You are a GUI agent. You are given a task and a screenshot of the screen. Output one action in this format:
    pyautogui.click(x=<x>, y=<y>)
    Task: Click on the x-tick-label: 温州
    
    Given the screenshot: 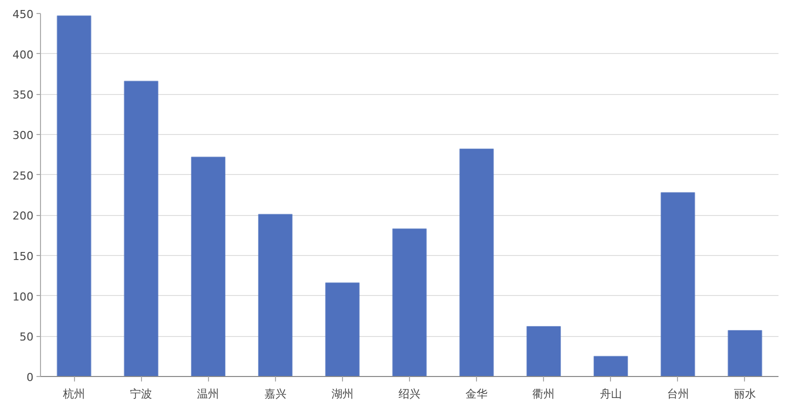 What is the action you would take?
    pyautogui.click(x=208, y=394)
    